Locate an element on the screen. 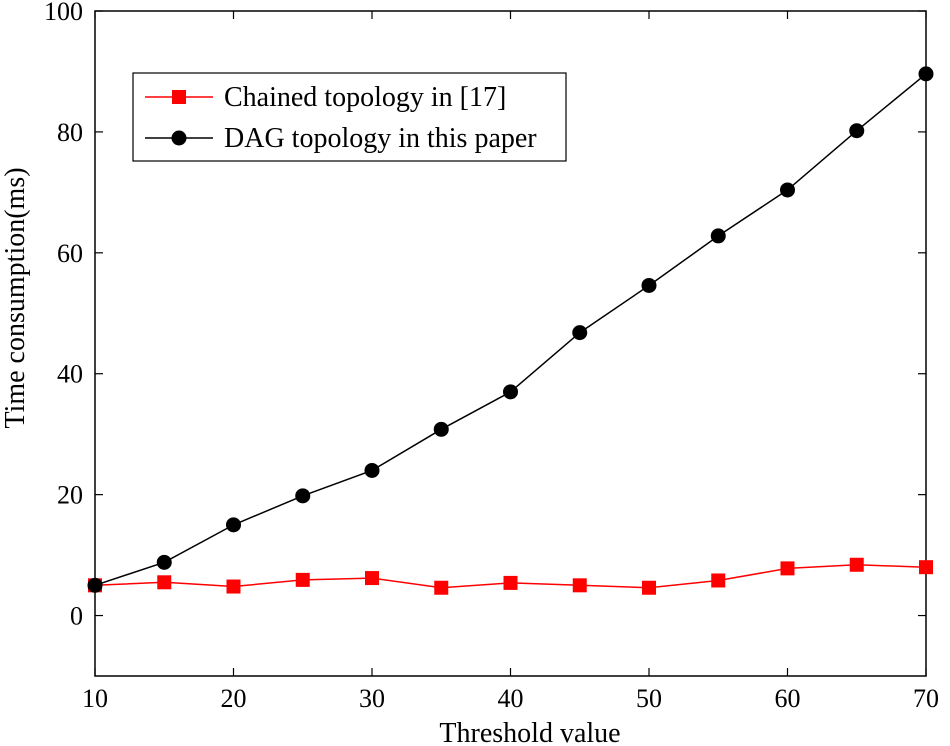 The width and height of the screenshot is (950, 746). y-tick-label: 40 is located at coordinates (70, 374).